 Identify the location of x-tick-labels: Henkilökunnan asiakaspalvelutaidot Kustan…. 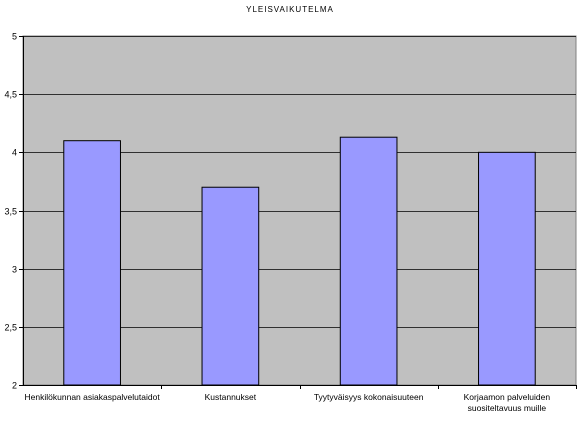
(288, 402).